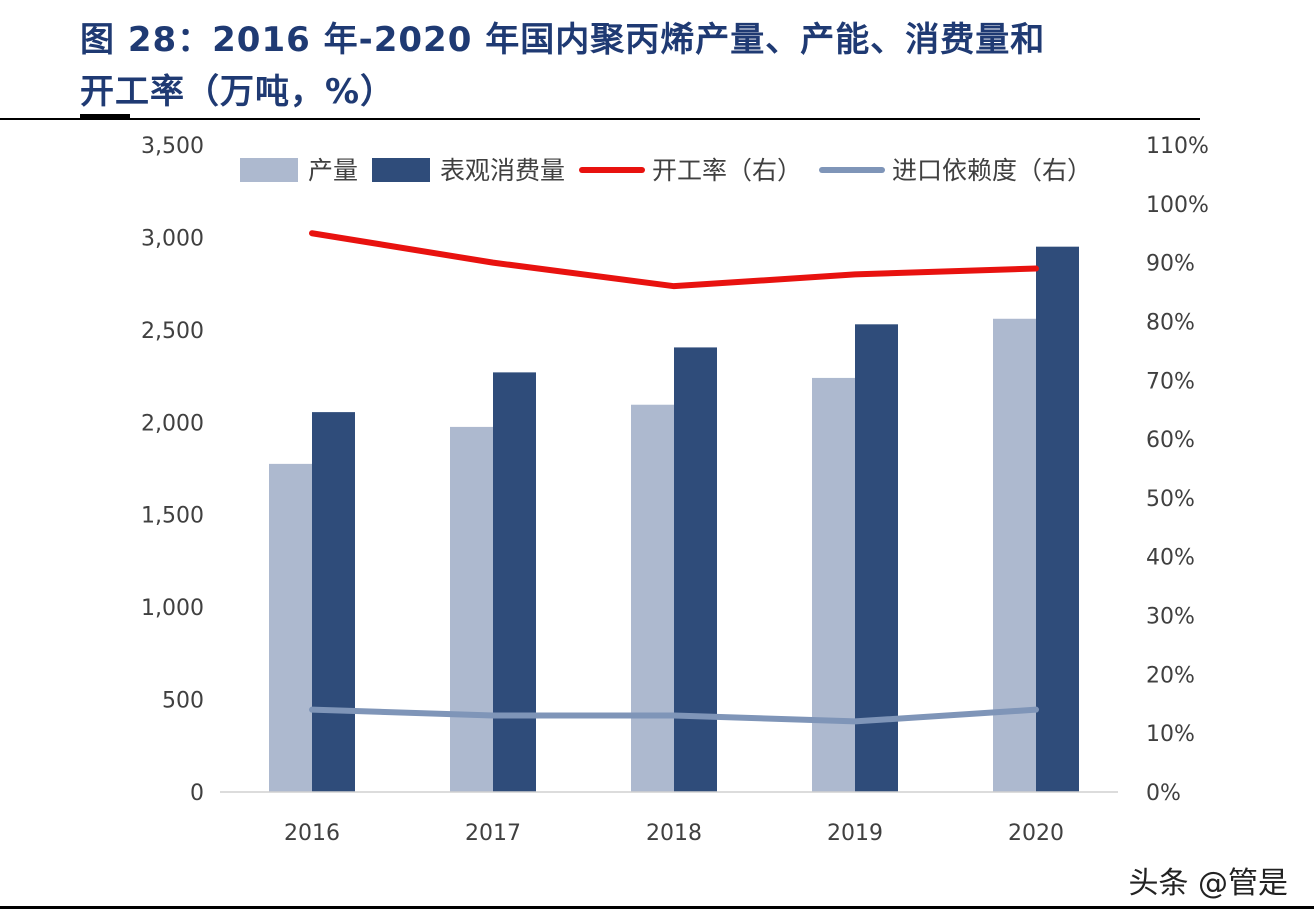 This screenshot has height=918, width=1314. I want to click on right-tick-label: 70%, so click(1170, 381).